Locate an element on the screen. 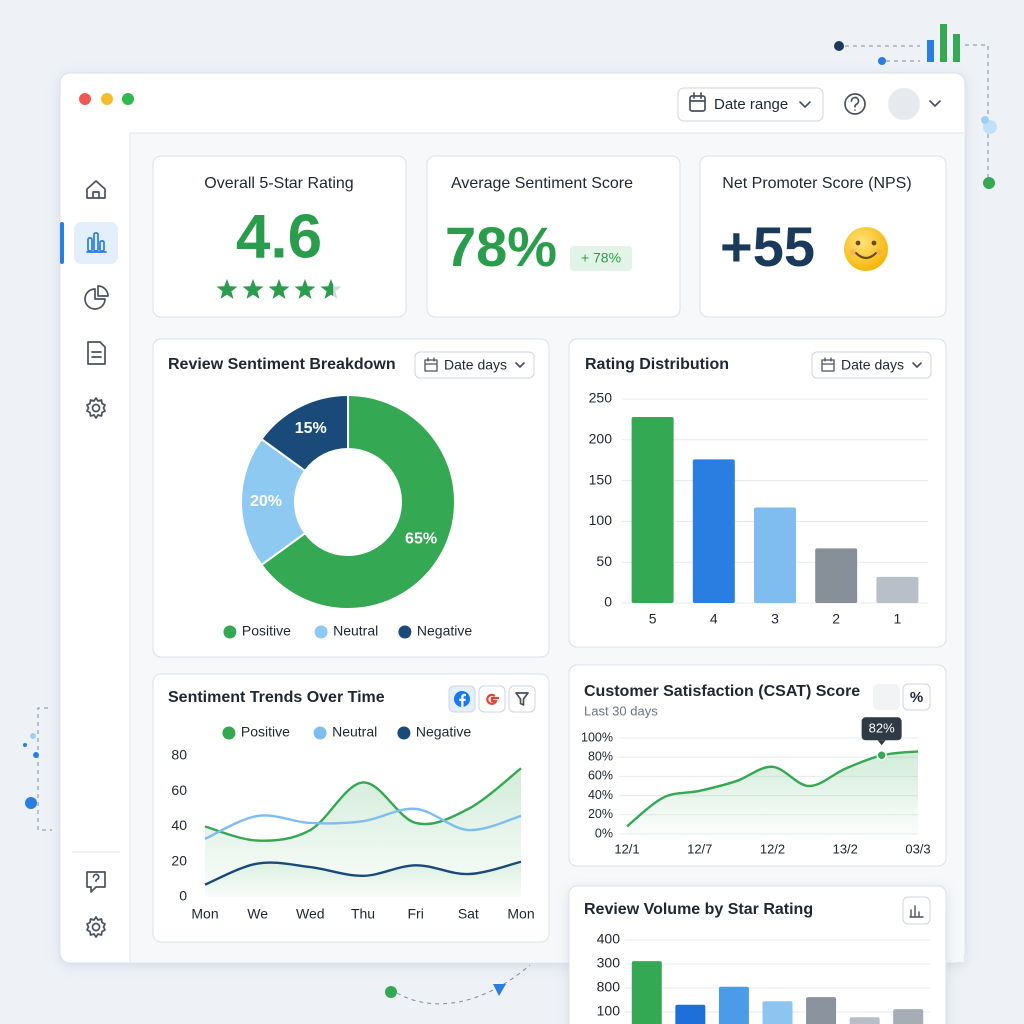 The height and width of the screenshot is (1024, 1024). source-filter is located at coordinates (522, 699).